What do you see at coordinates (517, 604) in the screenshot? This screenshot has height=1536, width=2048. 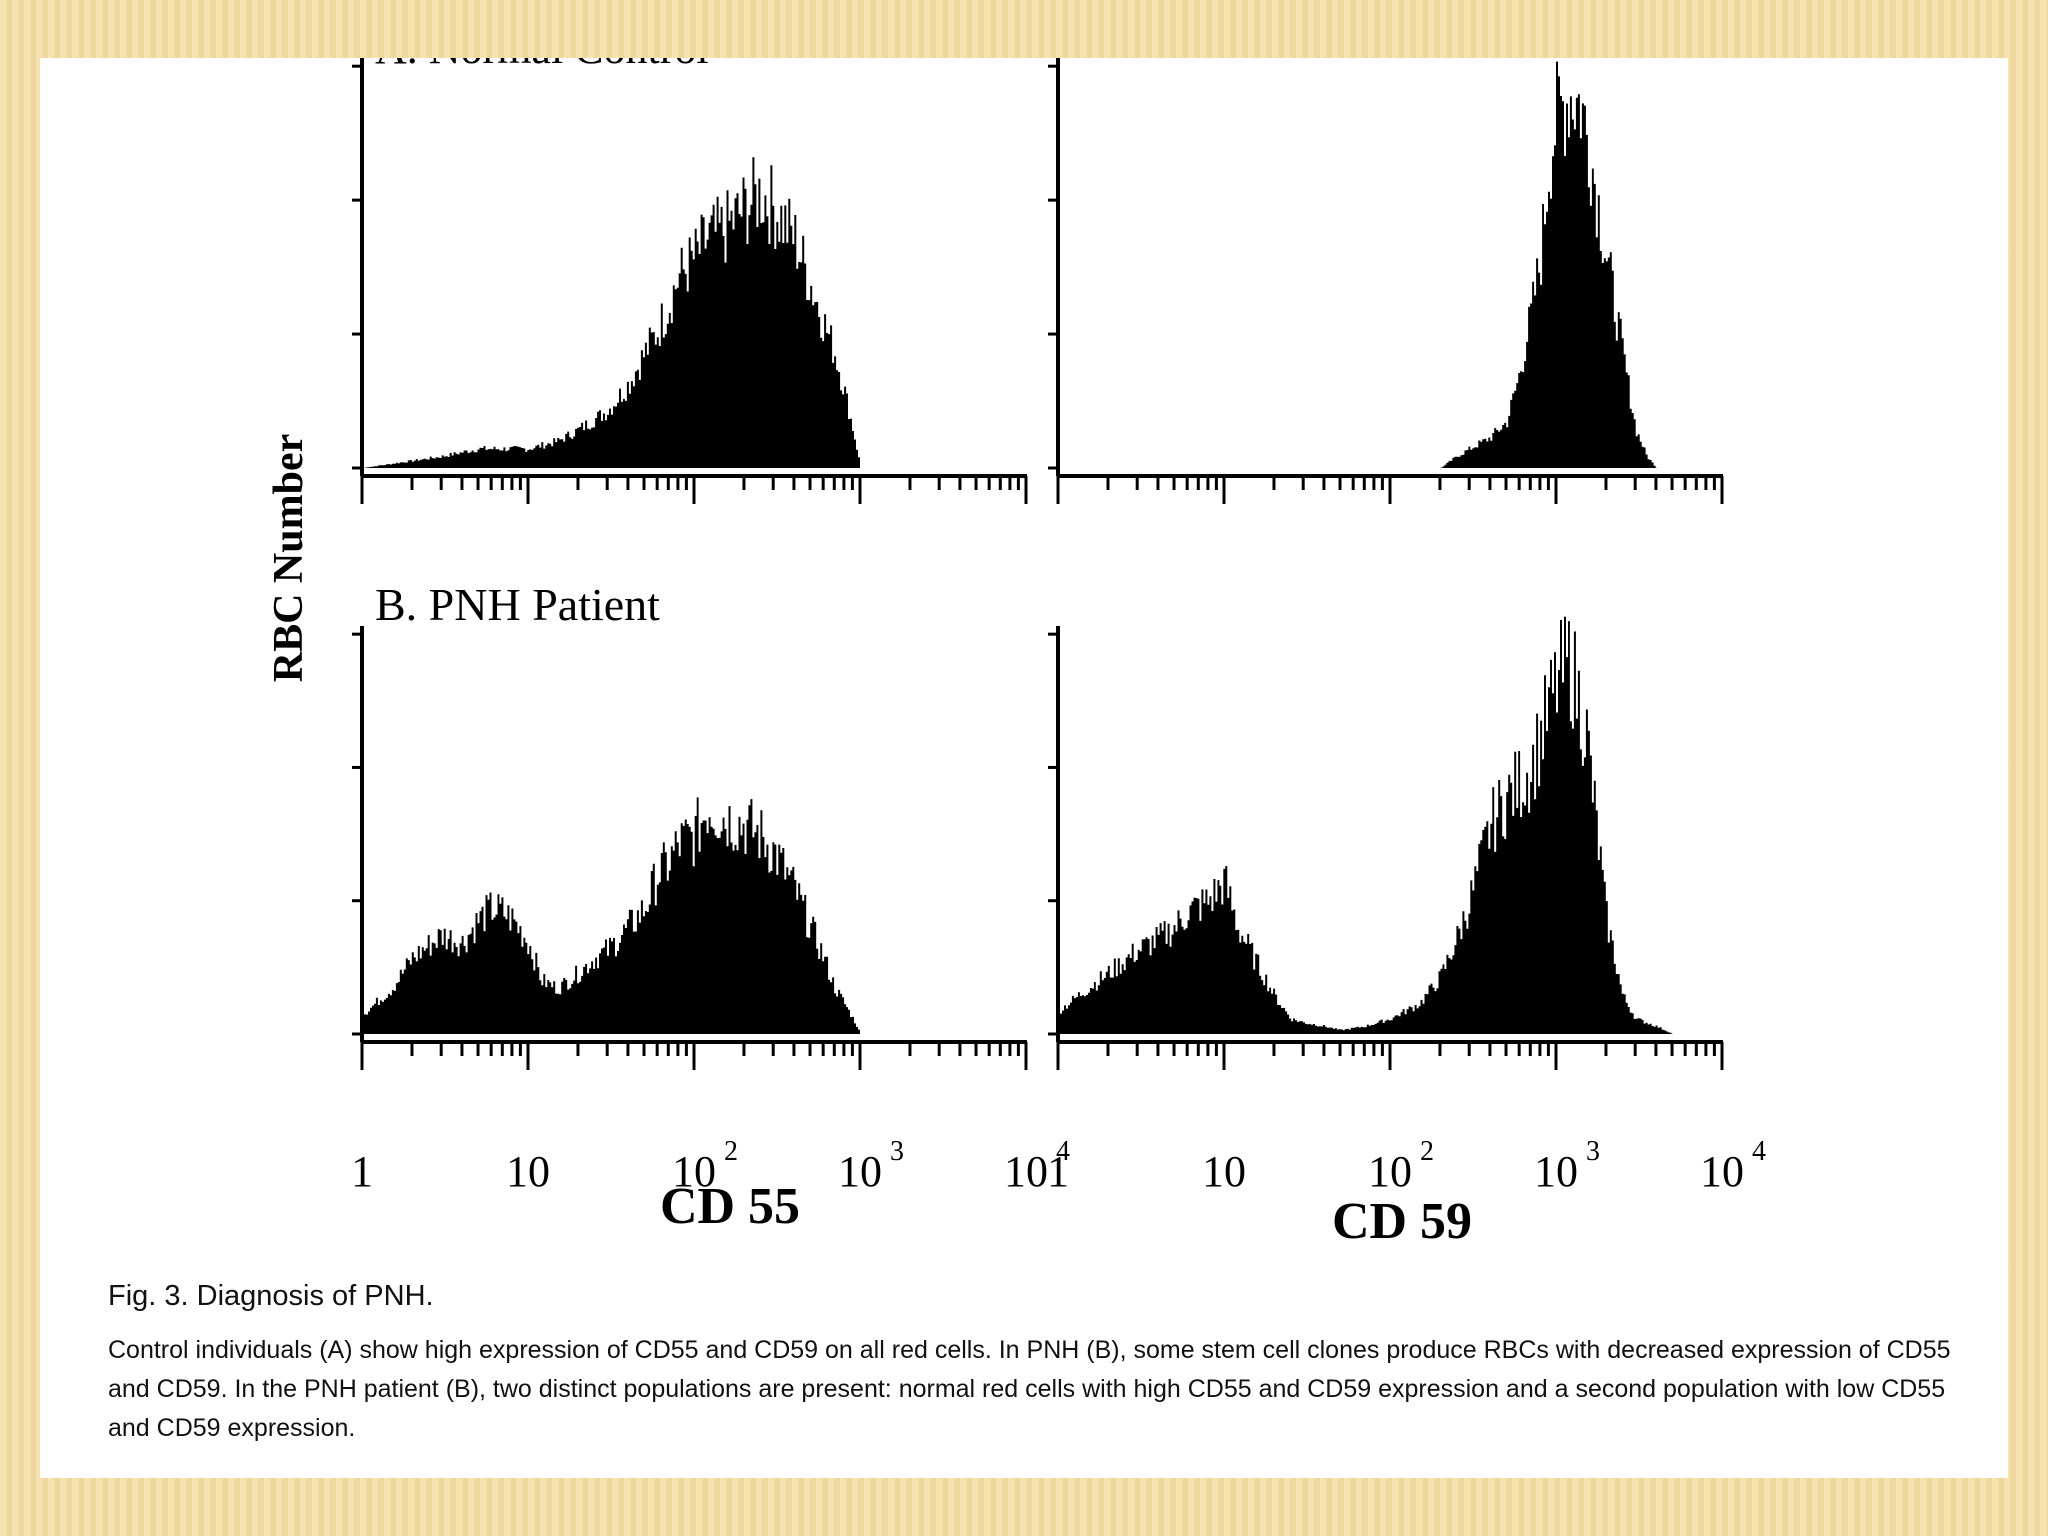 I see `panel-b-title: B. PNH Patient` at bounding box center [517, 604].